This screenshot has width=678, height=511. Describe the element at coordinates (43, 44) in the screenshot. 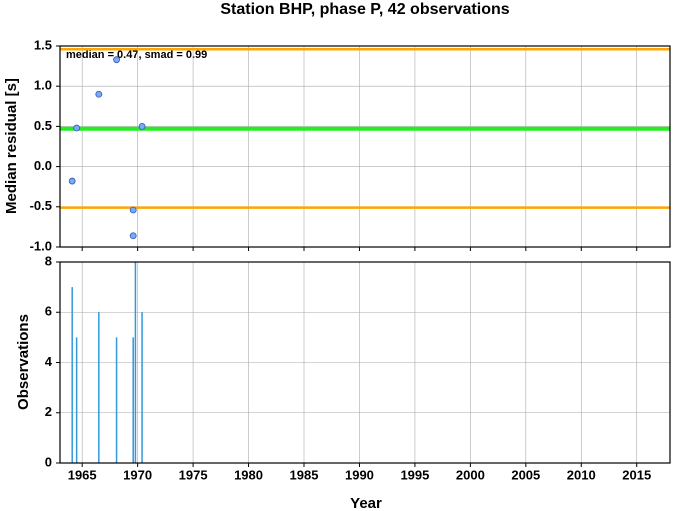

I see `y-tick-label: 1.5` at that location.